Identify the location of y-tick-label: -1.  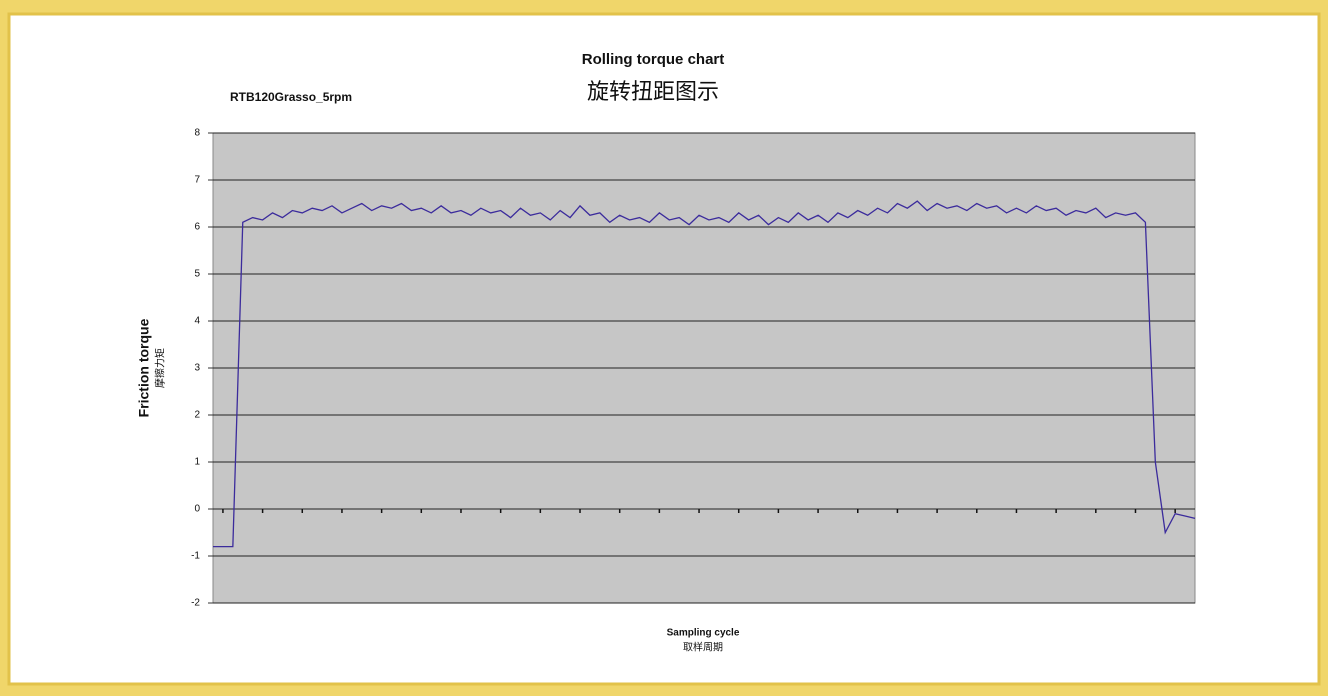
(195, 556).